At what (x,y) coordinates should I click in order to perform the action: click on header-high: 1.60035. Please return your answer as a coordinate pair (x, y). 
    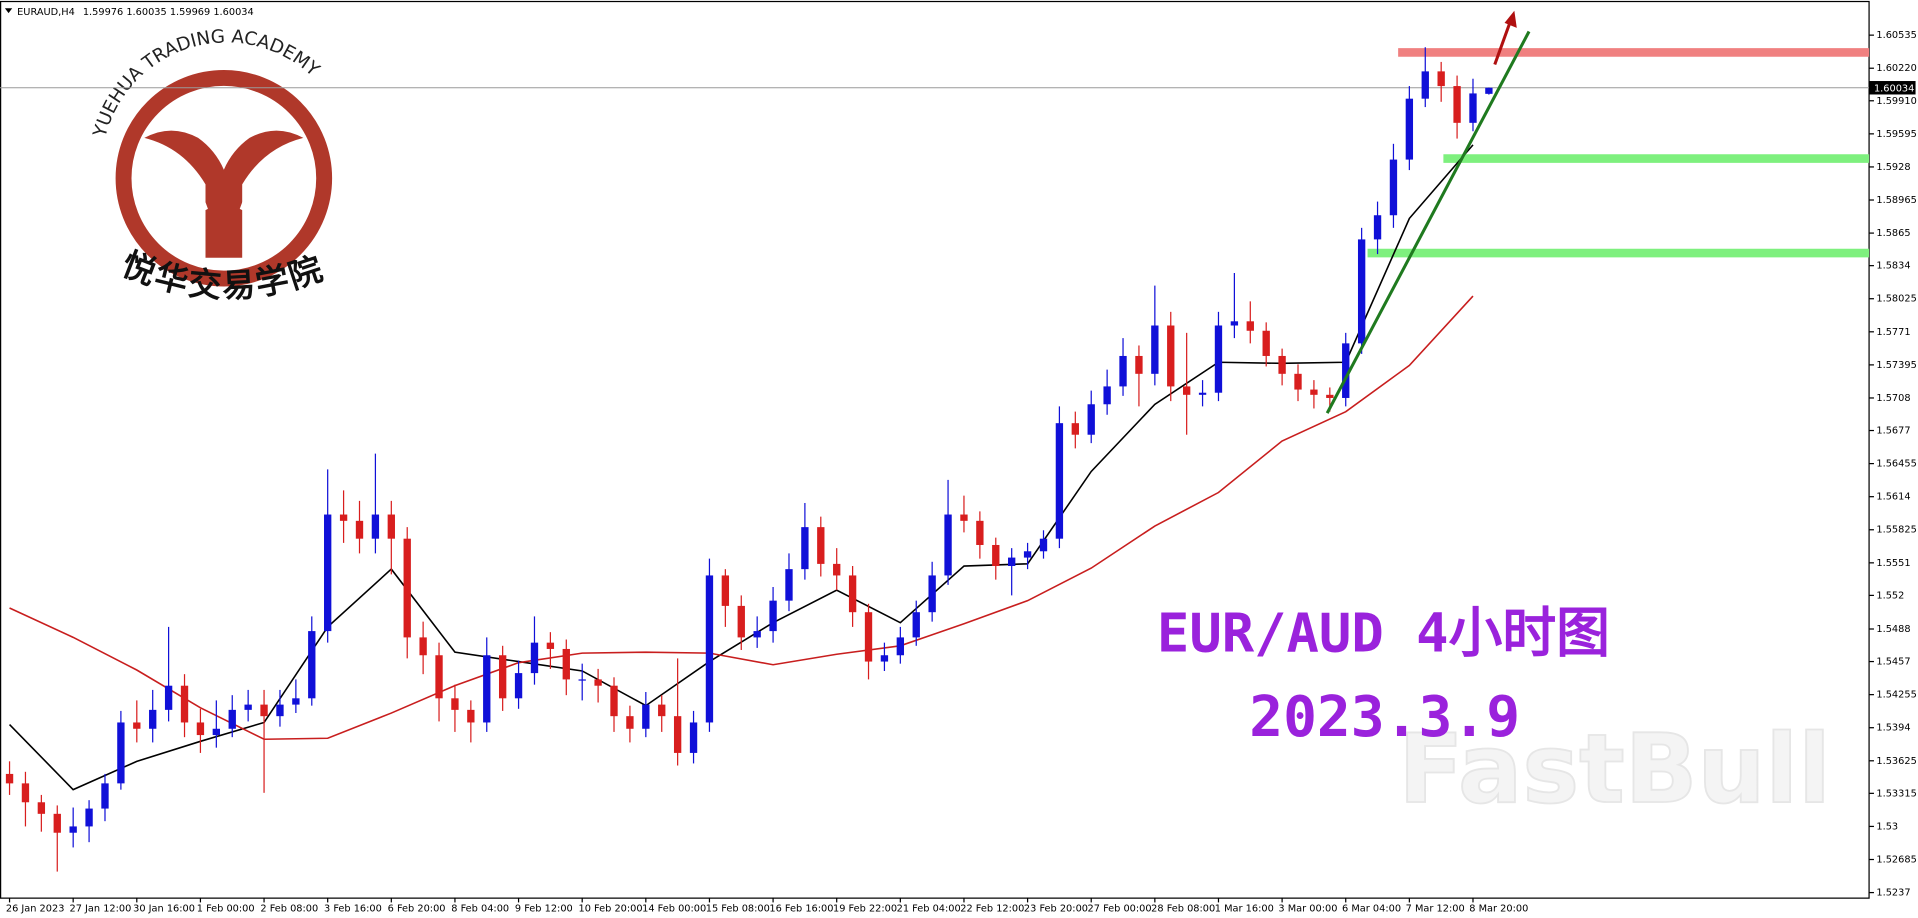
    Looking at the image, I should click on (146, 12).